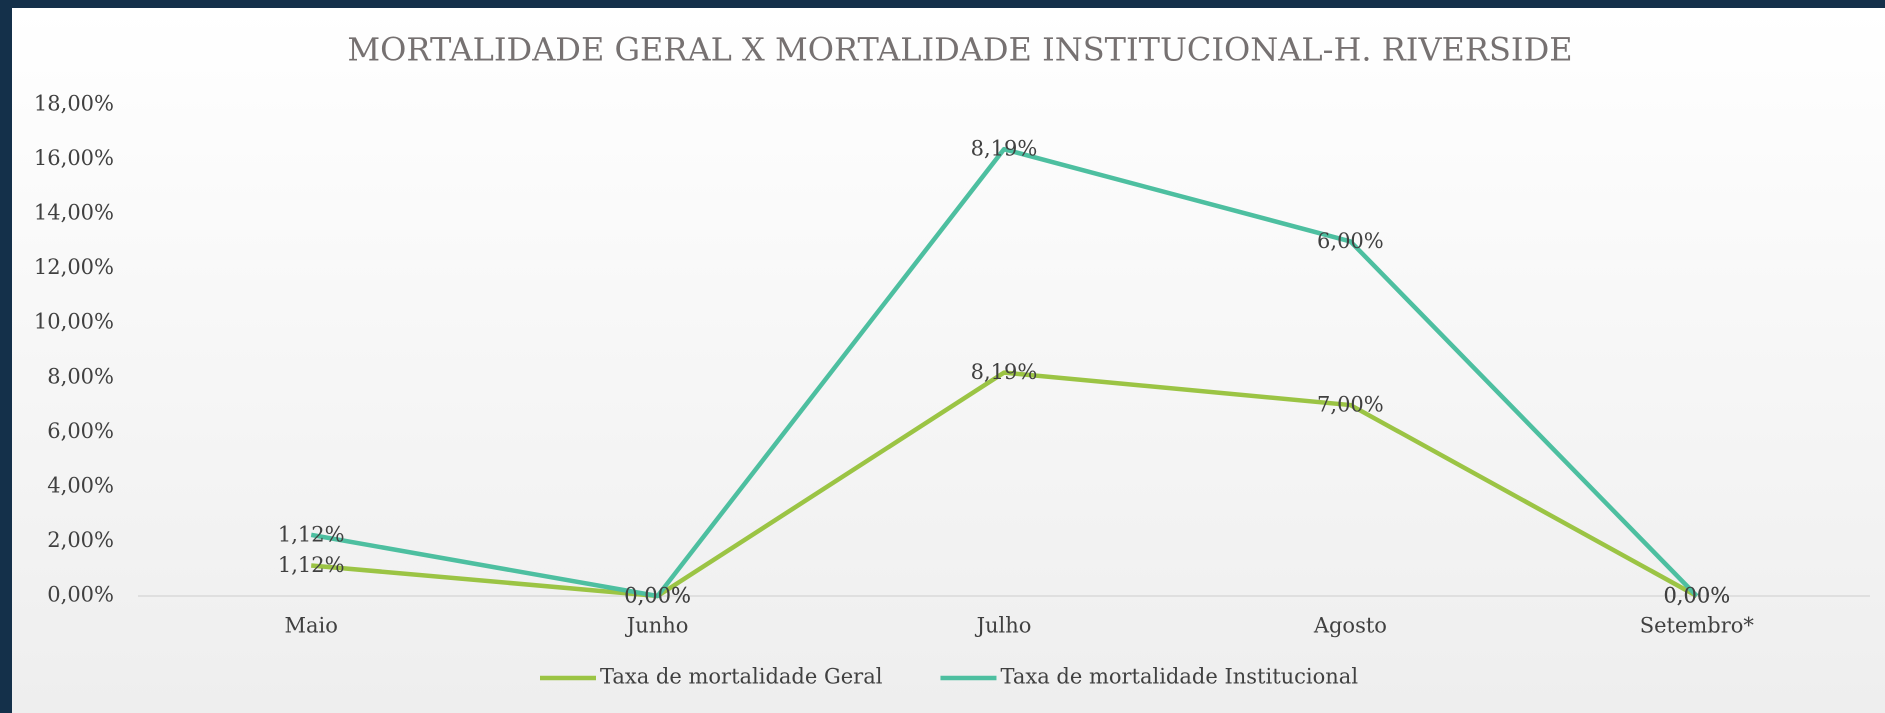 Image resolution: width=1885 pixels, height=713 pixels. Describe the element at coordinates (1003, 626) in the screenshot. I see `x-tick-label: Julho` at that location.